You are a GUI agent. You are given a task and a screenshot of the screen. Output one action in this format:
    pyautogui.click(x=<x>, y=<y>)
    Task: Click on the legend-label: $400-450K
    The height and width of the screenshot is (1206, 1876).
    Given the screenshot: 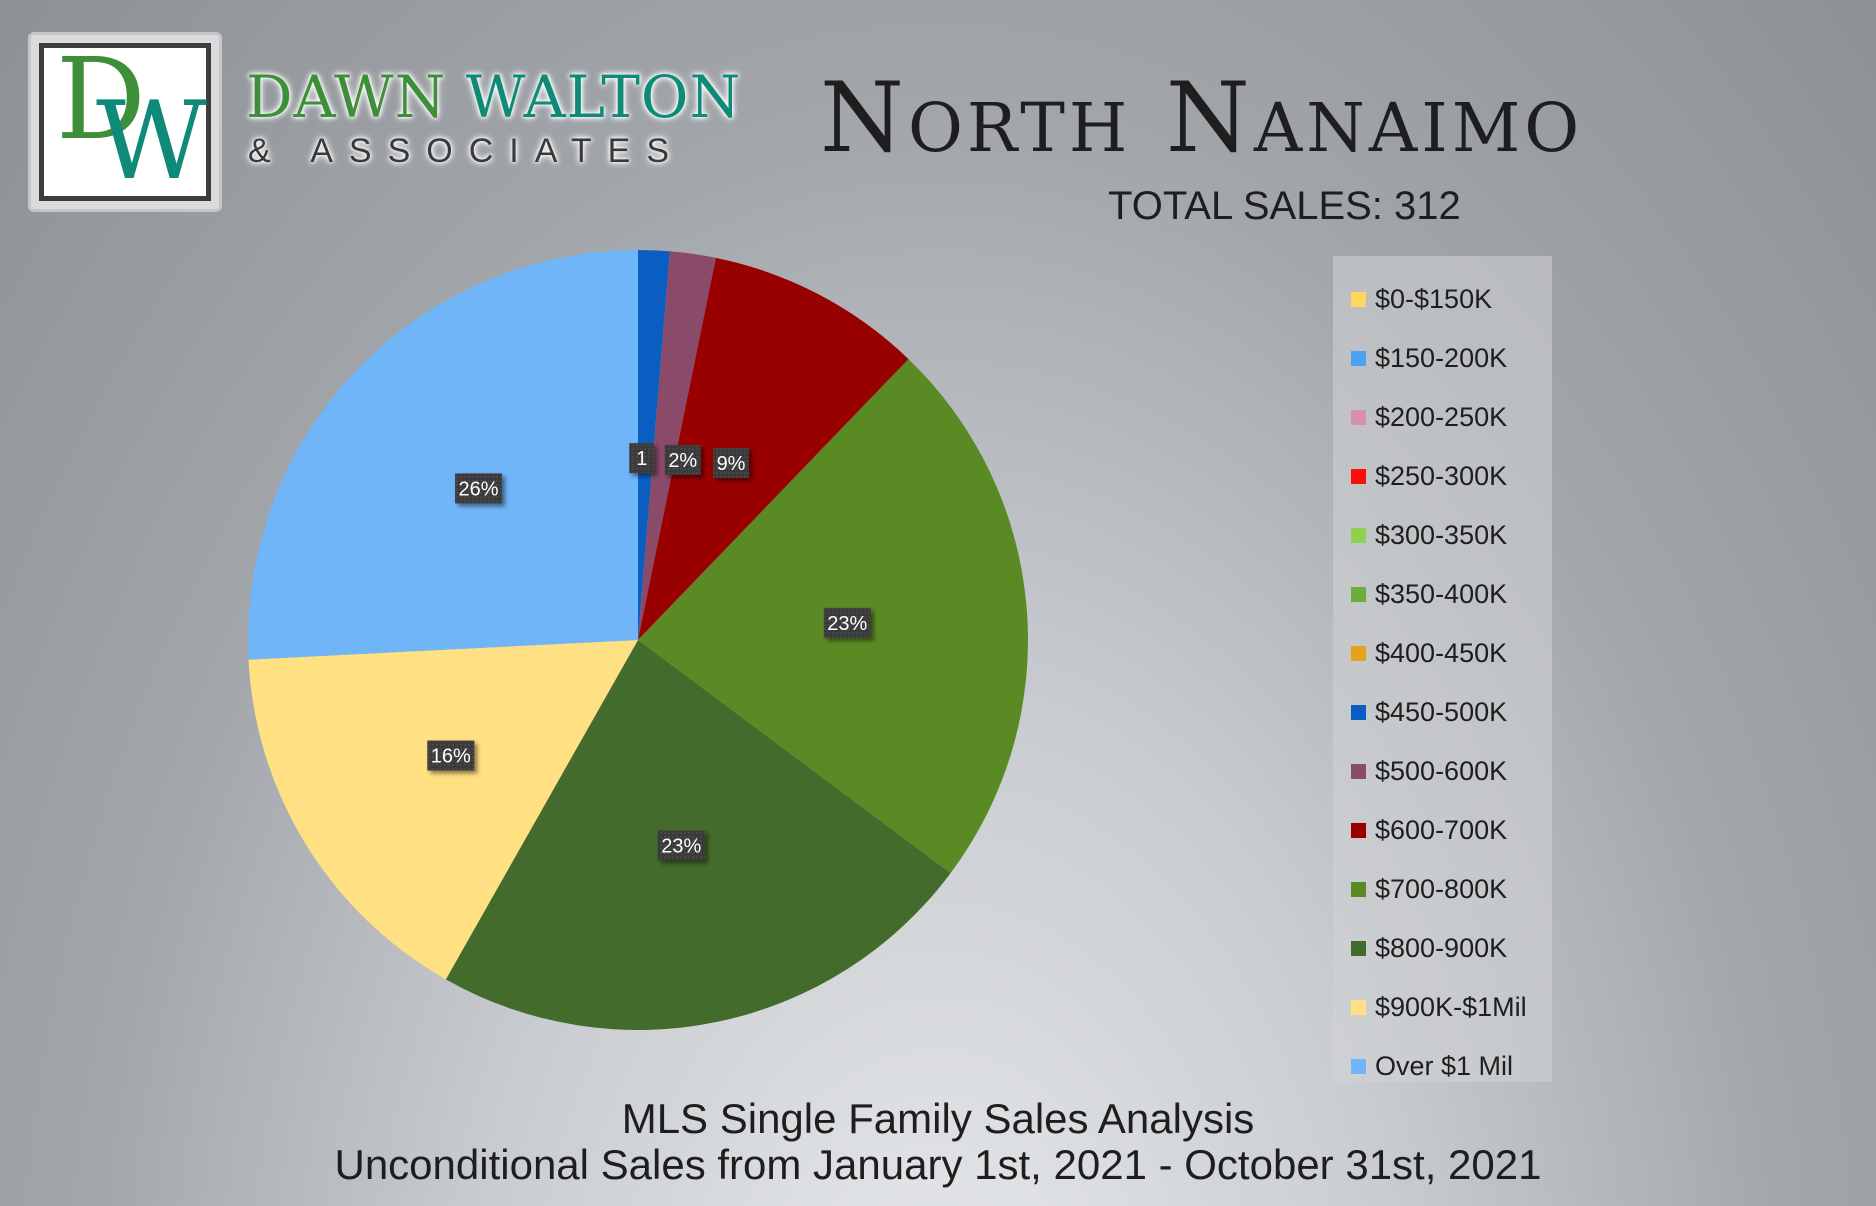 What is the action you would take?
    pyautogui.click(x=1441, y=653)
    